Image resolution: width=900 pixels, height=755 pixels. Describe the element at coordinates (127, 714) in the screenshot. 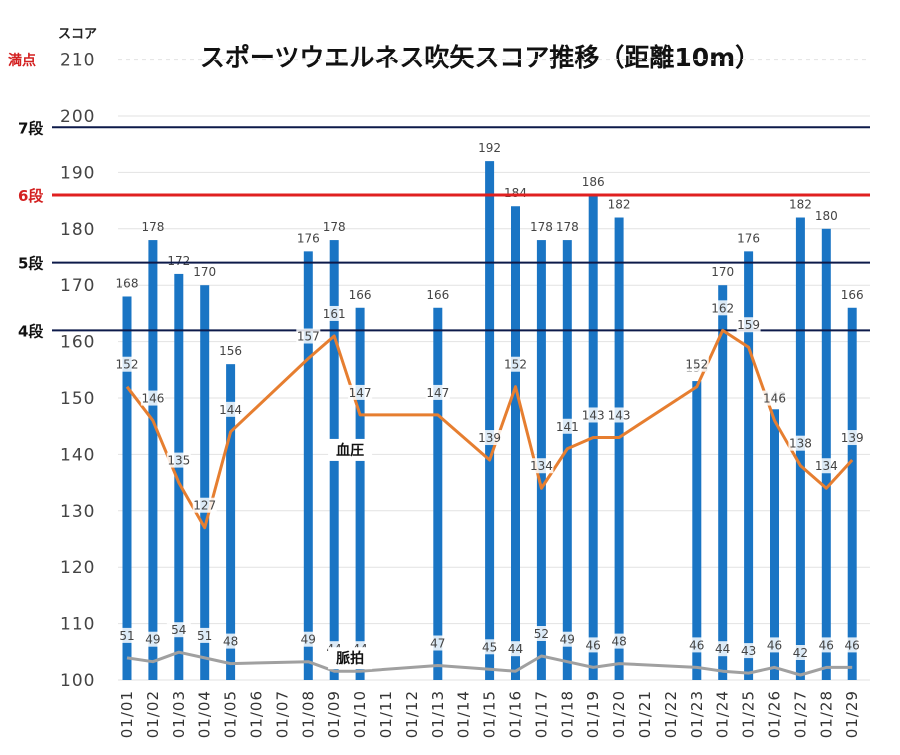

I see `x-tick-label: 01/01` at that location.